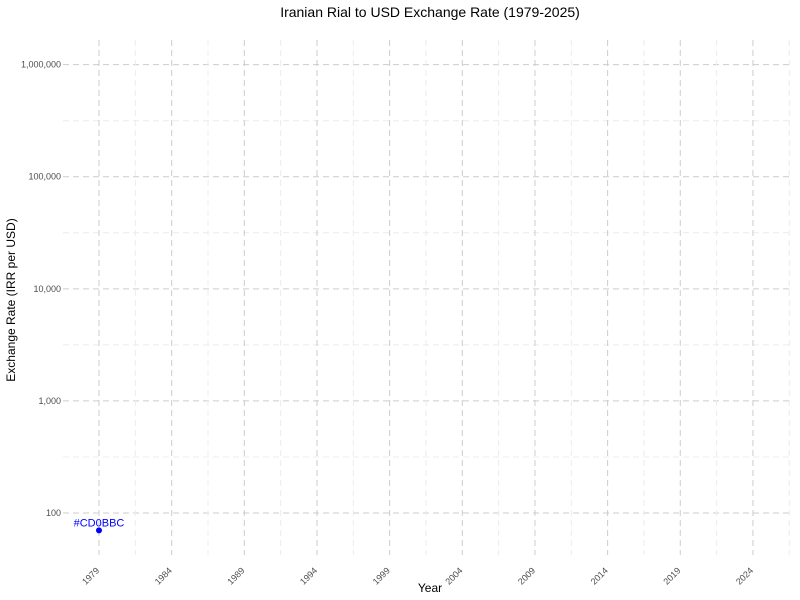  What do you see at coordinates (44, 177) in the screenshot?
I see `y-tick-label: 100,000` at bounding box center [44, 177].